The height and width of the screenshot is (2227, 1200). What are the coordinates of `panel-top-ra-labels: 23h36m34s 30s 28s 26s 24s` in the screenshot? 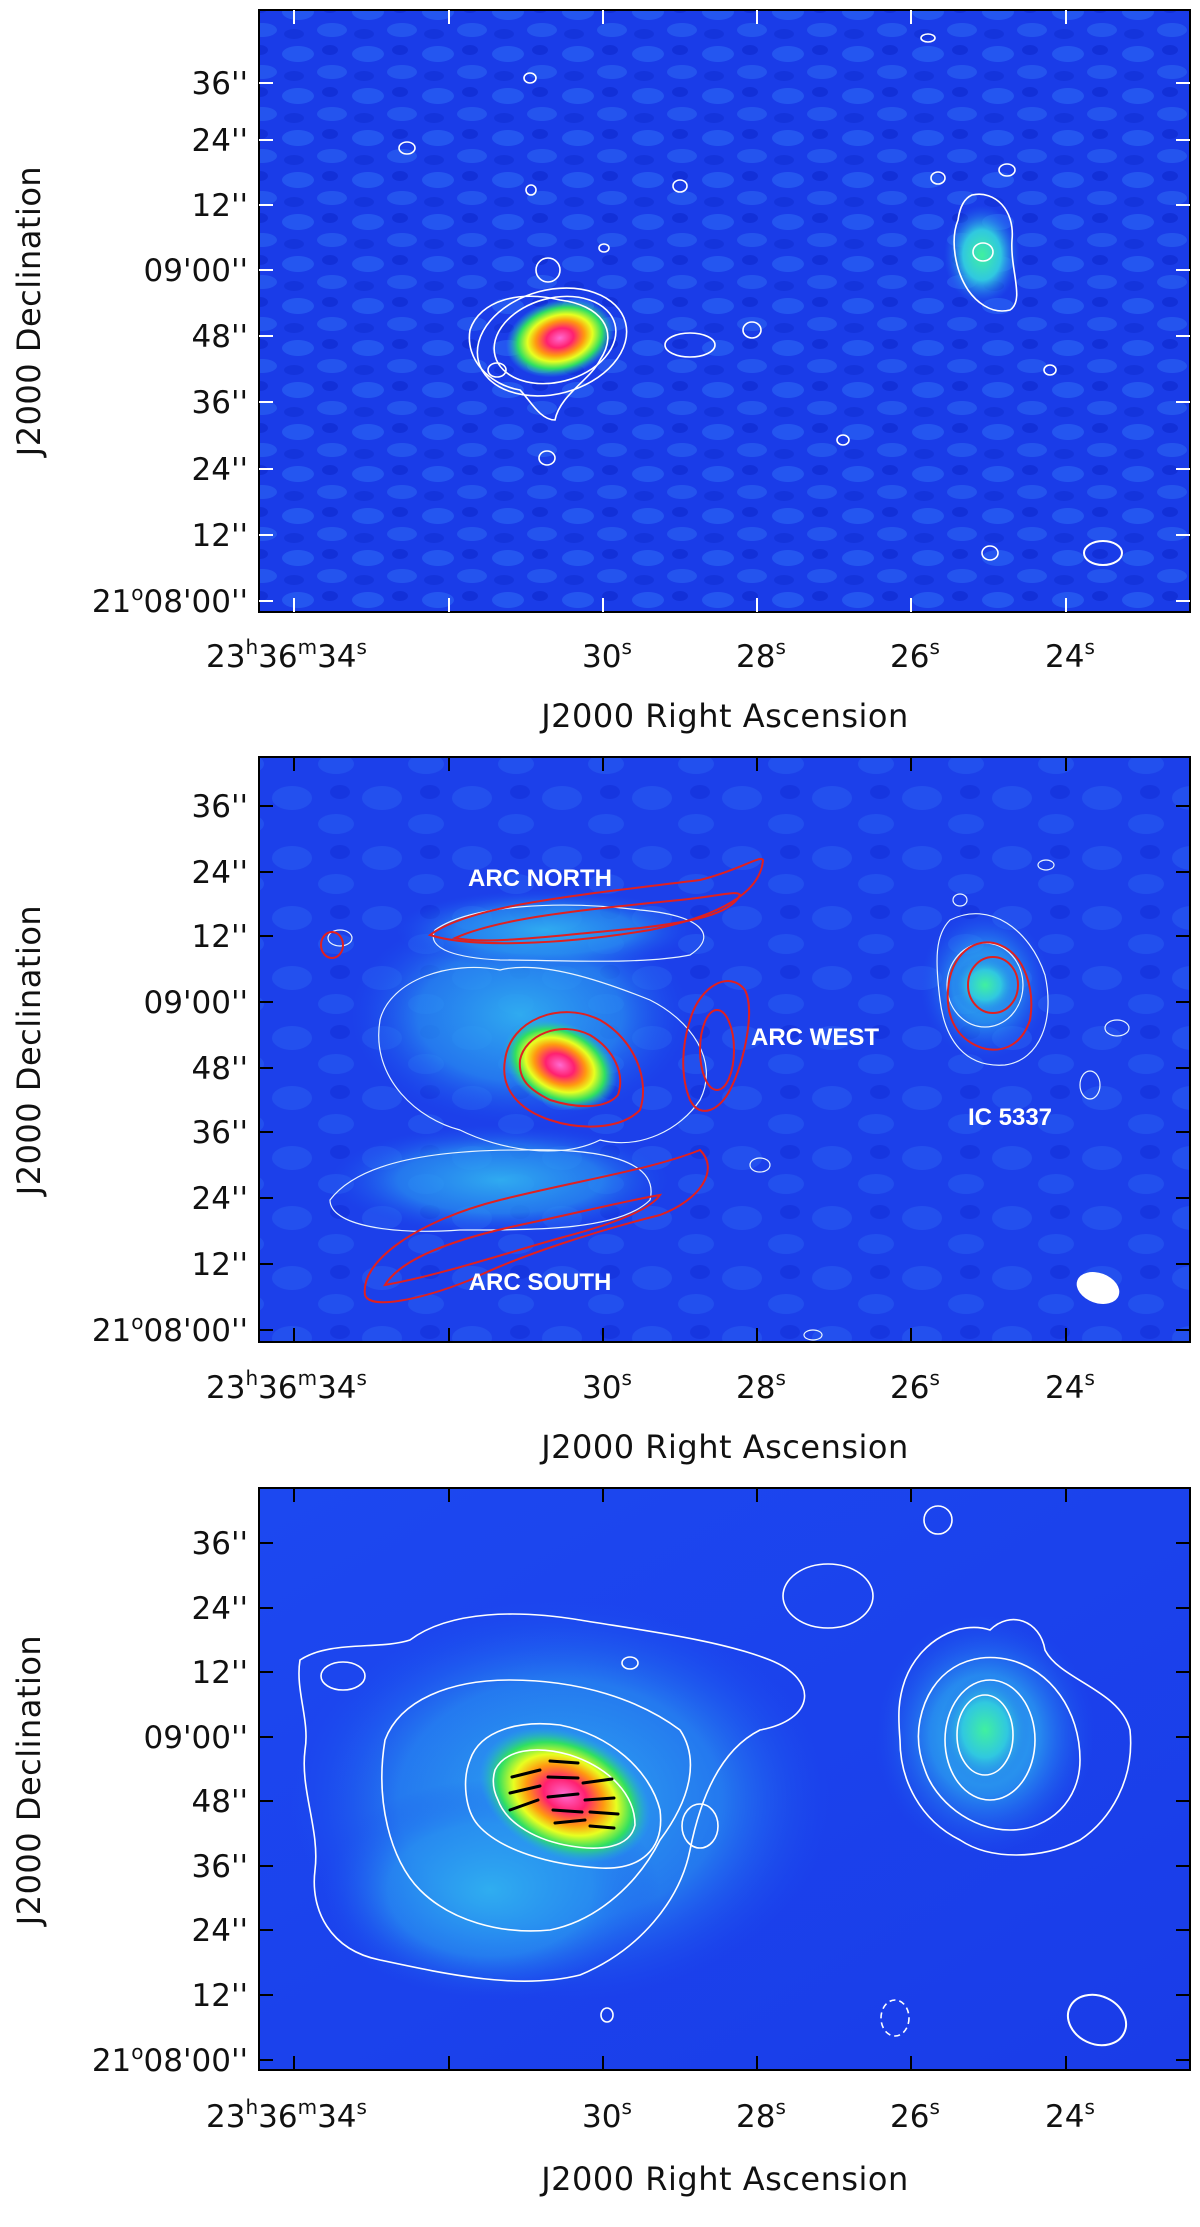 It's located at (650, 655).